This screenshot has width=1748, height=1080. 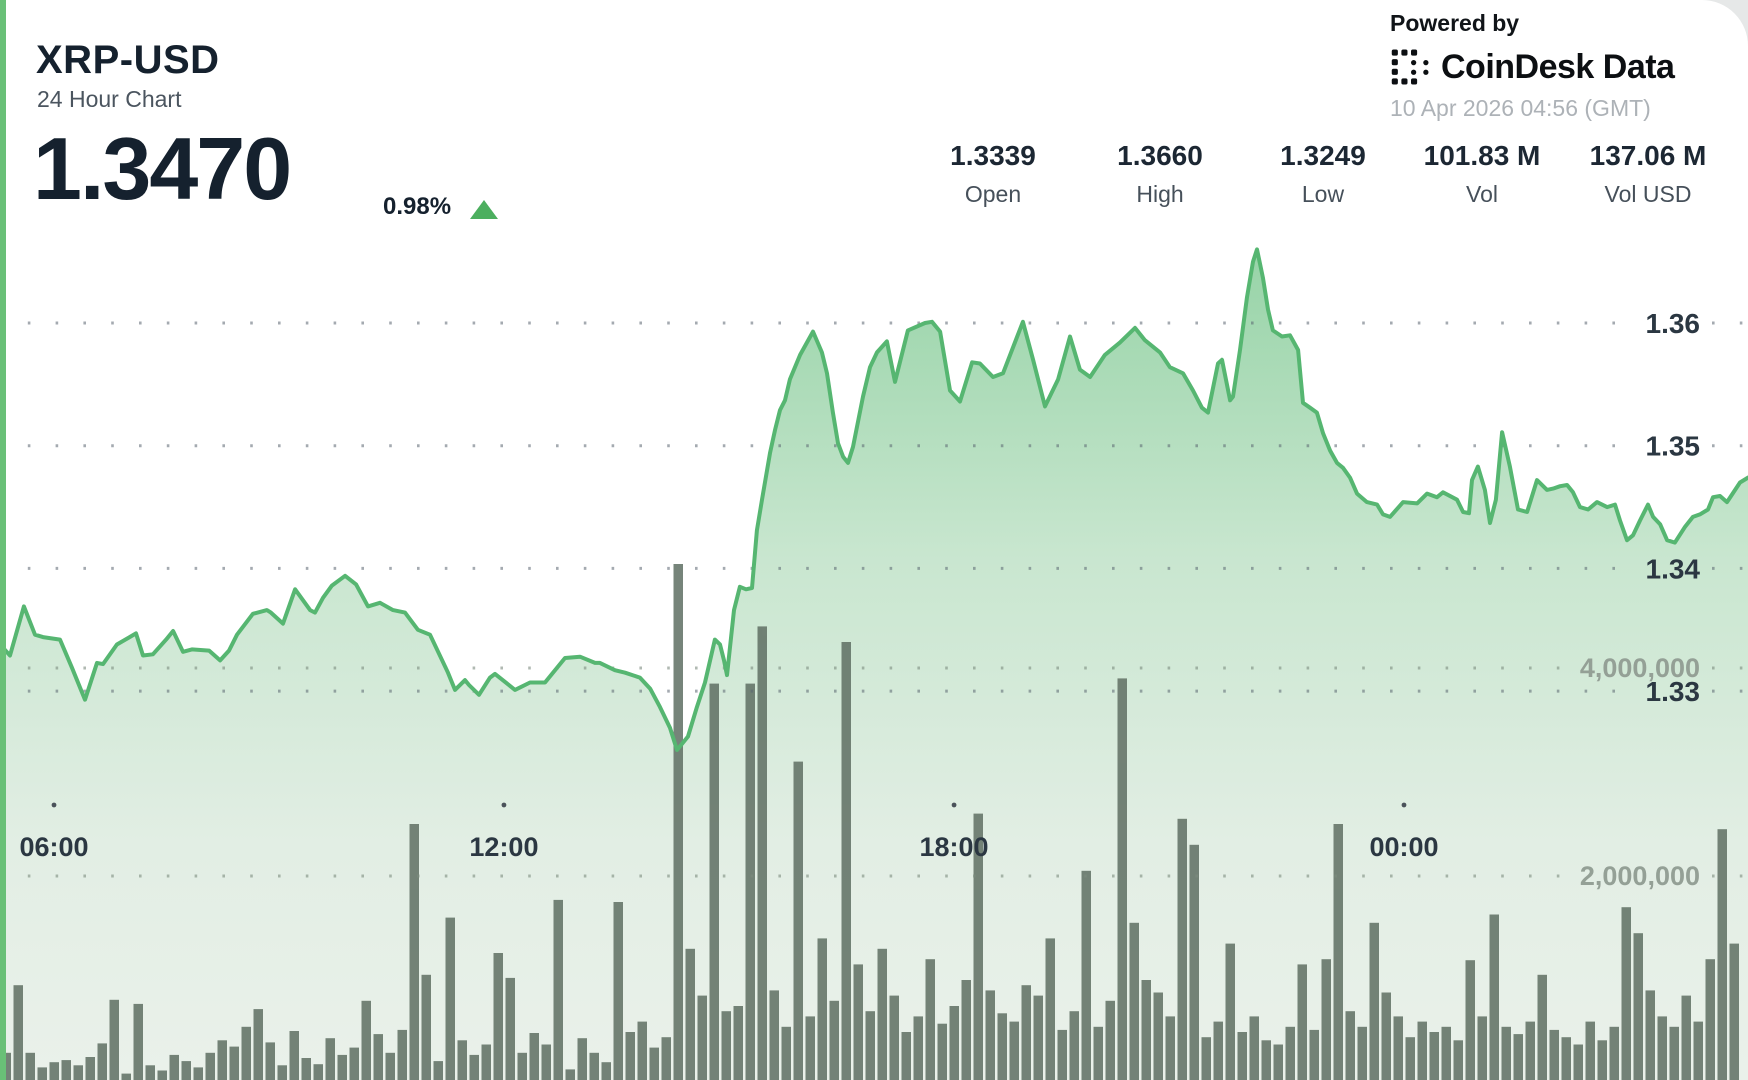 What do you see at coordinates (1555, 67) in the screenshot?
I see `coindesk-brand: CoinDesk Data` at bounding box center [1555, 67].